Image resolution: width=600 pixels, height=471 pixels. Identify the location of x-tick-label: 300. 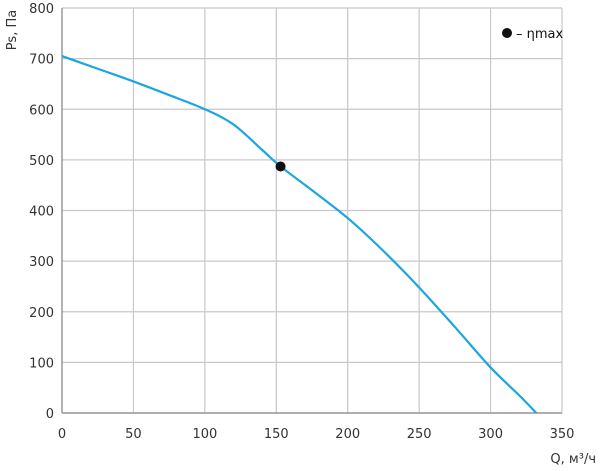
(490, 434).